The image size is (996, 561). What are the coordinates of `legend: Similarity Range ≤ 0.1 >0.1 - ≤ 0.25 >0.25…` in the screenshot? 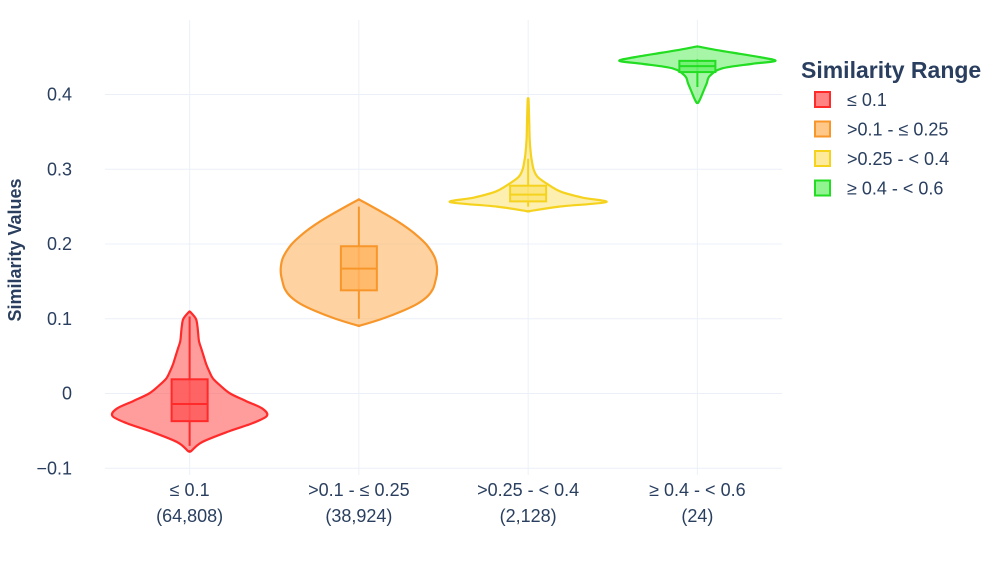 It's located at (891, 128).